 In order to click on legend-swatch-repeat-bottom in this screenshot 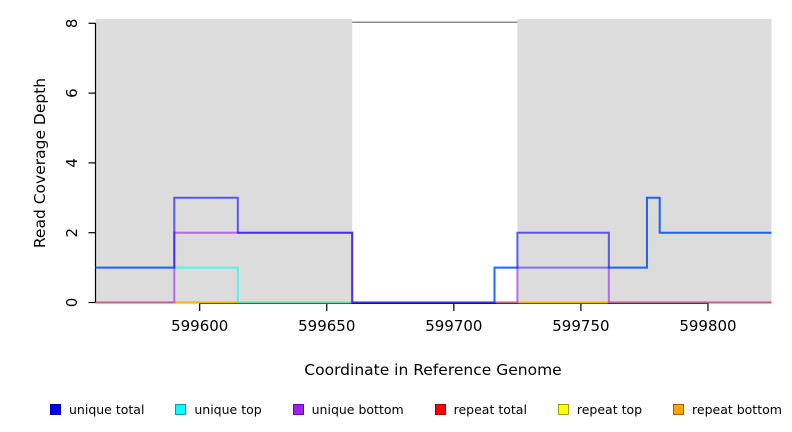, I will do `click(679, 409)`.